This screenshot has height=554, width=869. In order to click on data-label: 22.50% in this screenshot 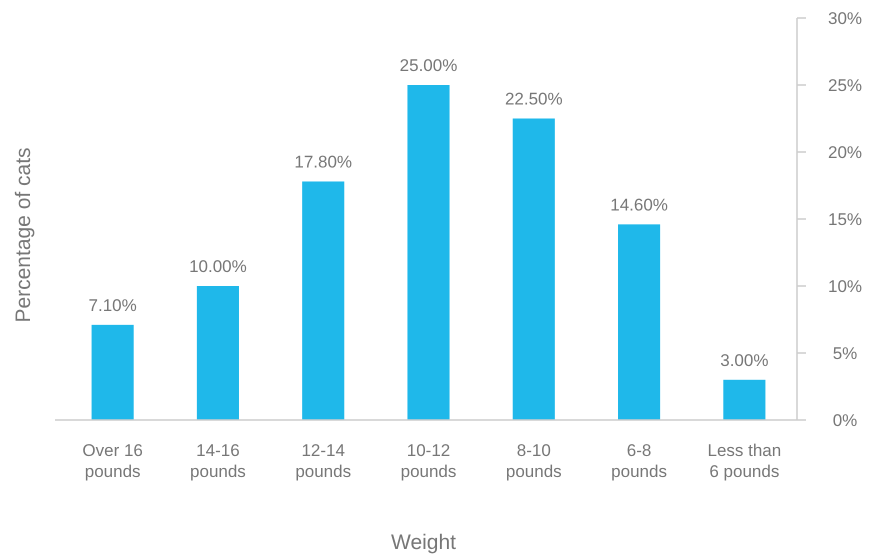, I will do `click(533, 99)`.